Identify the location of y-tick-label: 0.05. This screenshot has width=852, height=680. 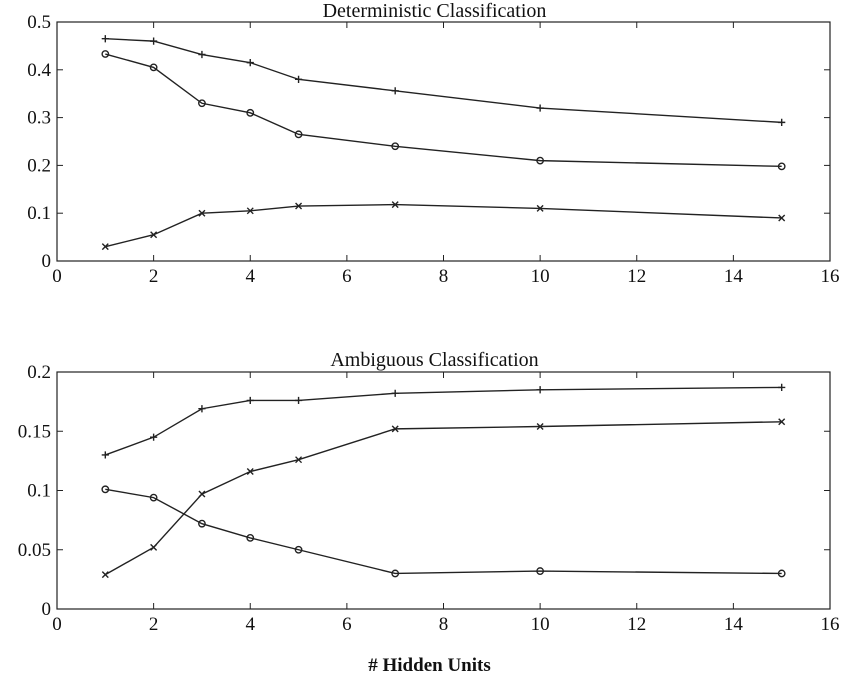
(34, 550).